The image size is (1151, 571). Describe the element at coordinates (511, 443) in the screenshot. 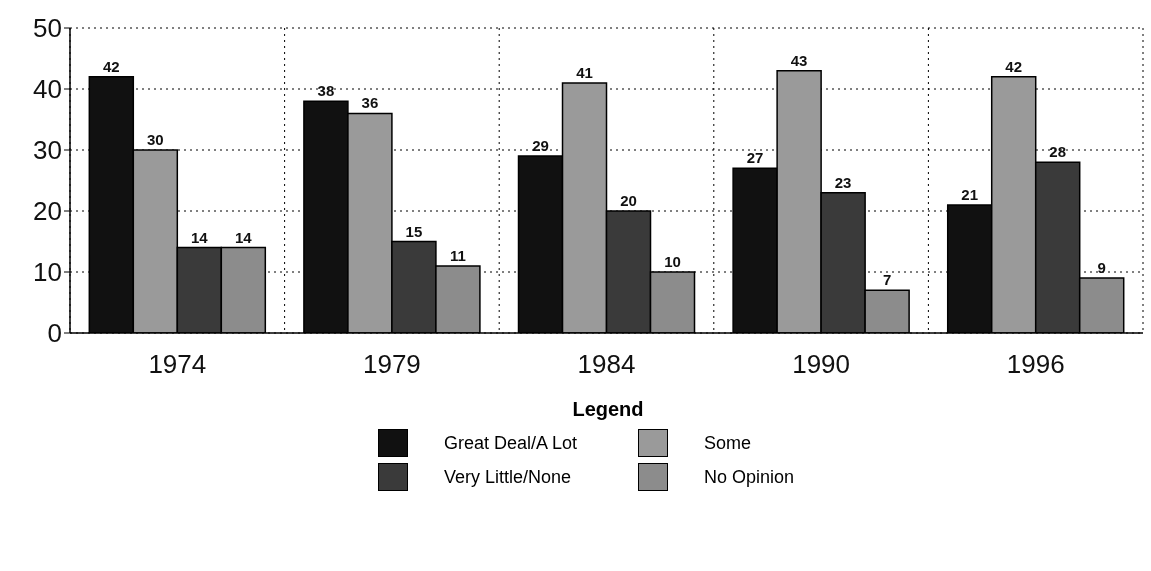

I see `legend-label: Great Deal/A Lot` at that location.